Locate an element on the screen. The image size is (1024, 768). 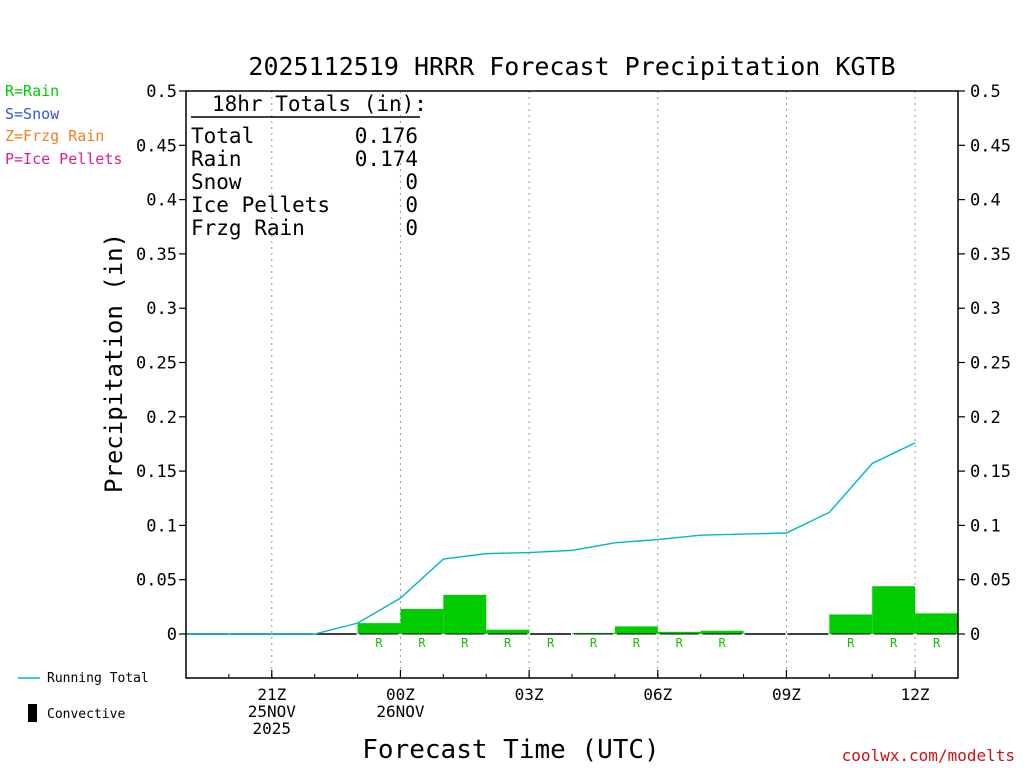
totals-row-label: Frzg Rain is located at coordinates (248, 228).